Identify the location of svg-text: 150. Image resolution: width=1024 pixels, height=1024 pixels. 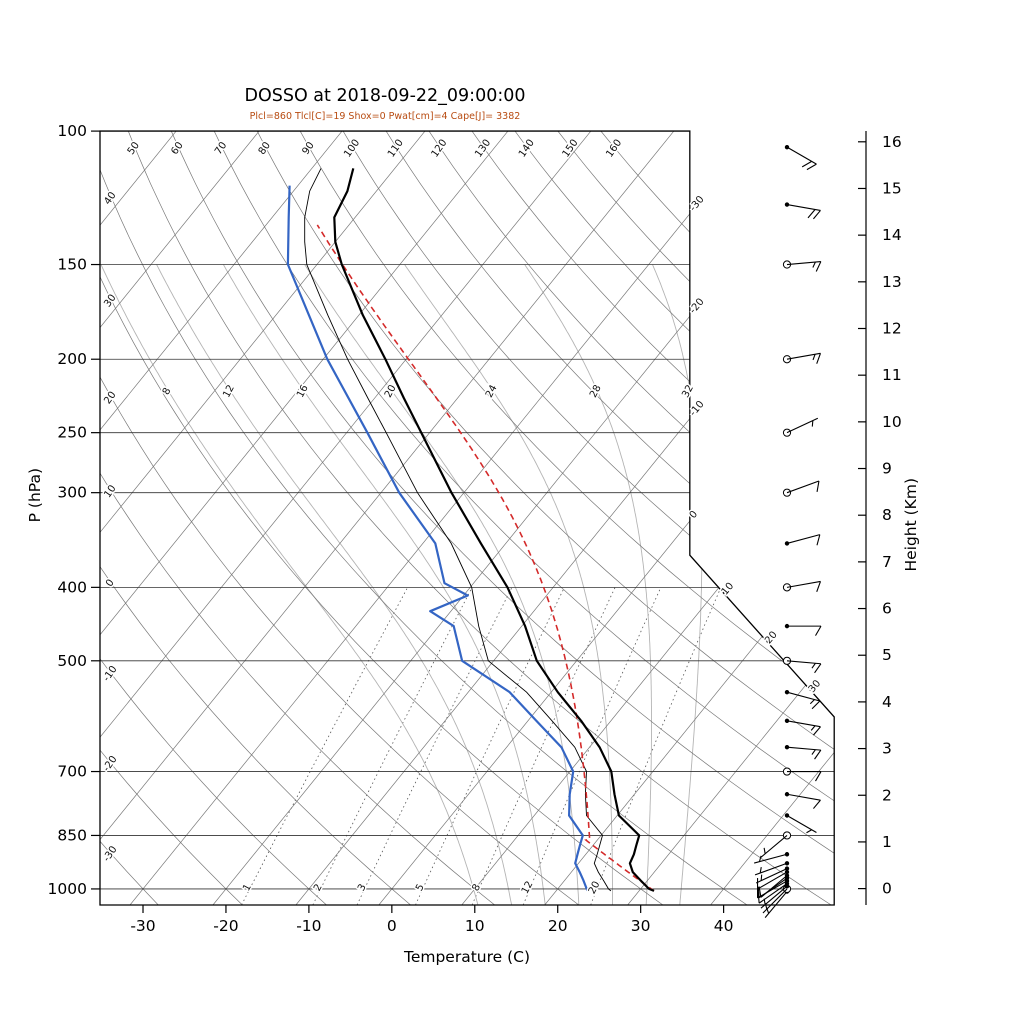
(72, 265).